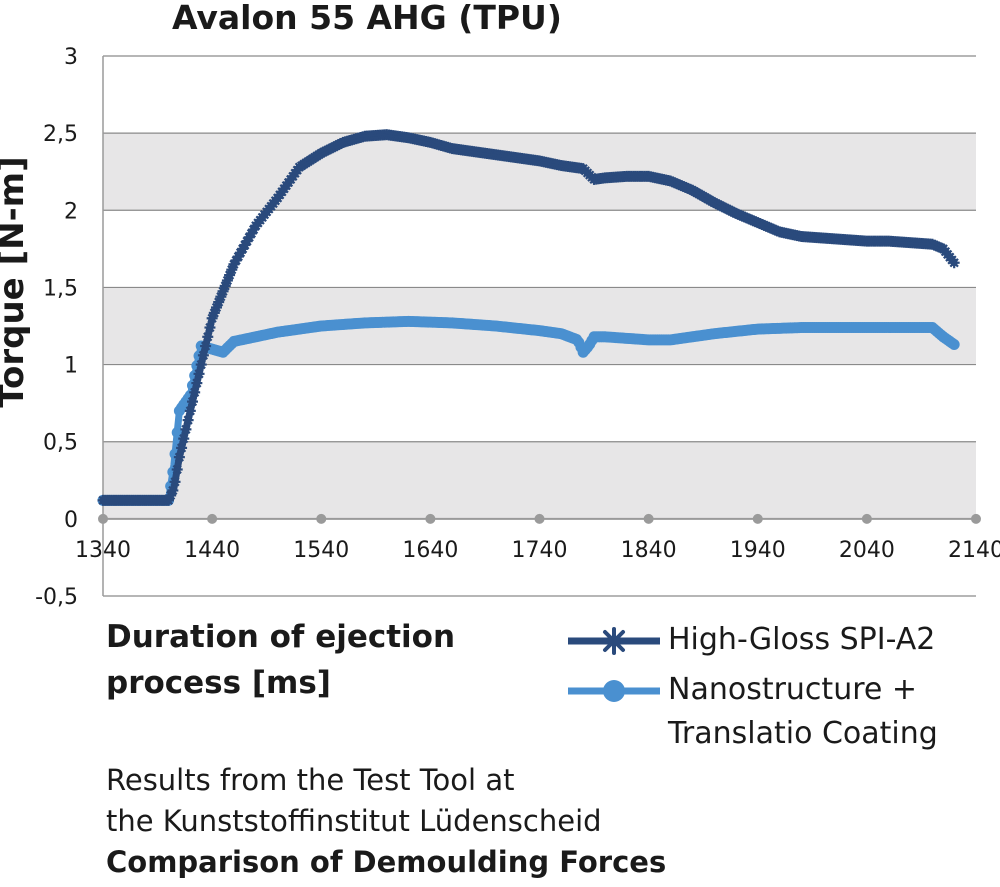 Image resolution: width=1000 pixels, height=887 pixels. Describe the element at coordinates (367, 18) in the screenshot. I see `chart-title: Avalon 55 AHG (TPU)` at that location.